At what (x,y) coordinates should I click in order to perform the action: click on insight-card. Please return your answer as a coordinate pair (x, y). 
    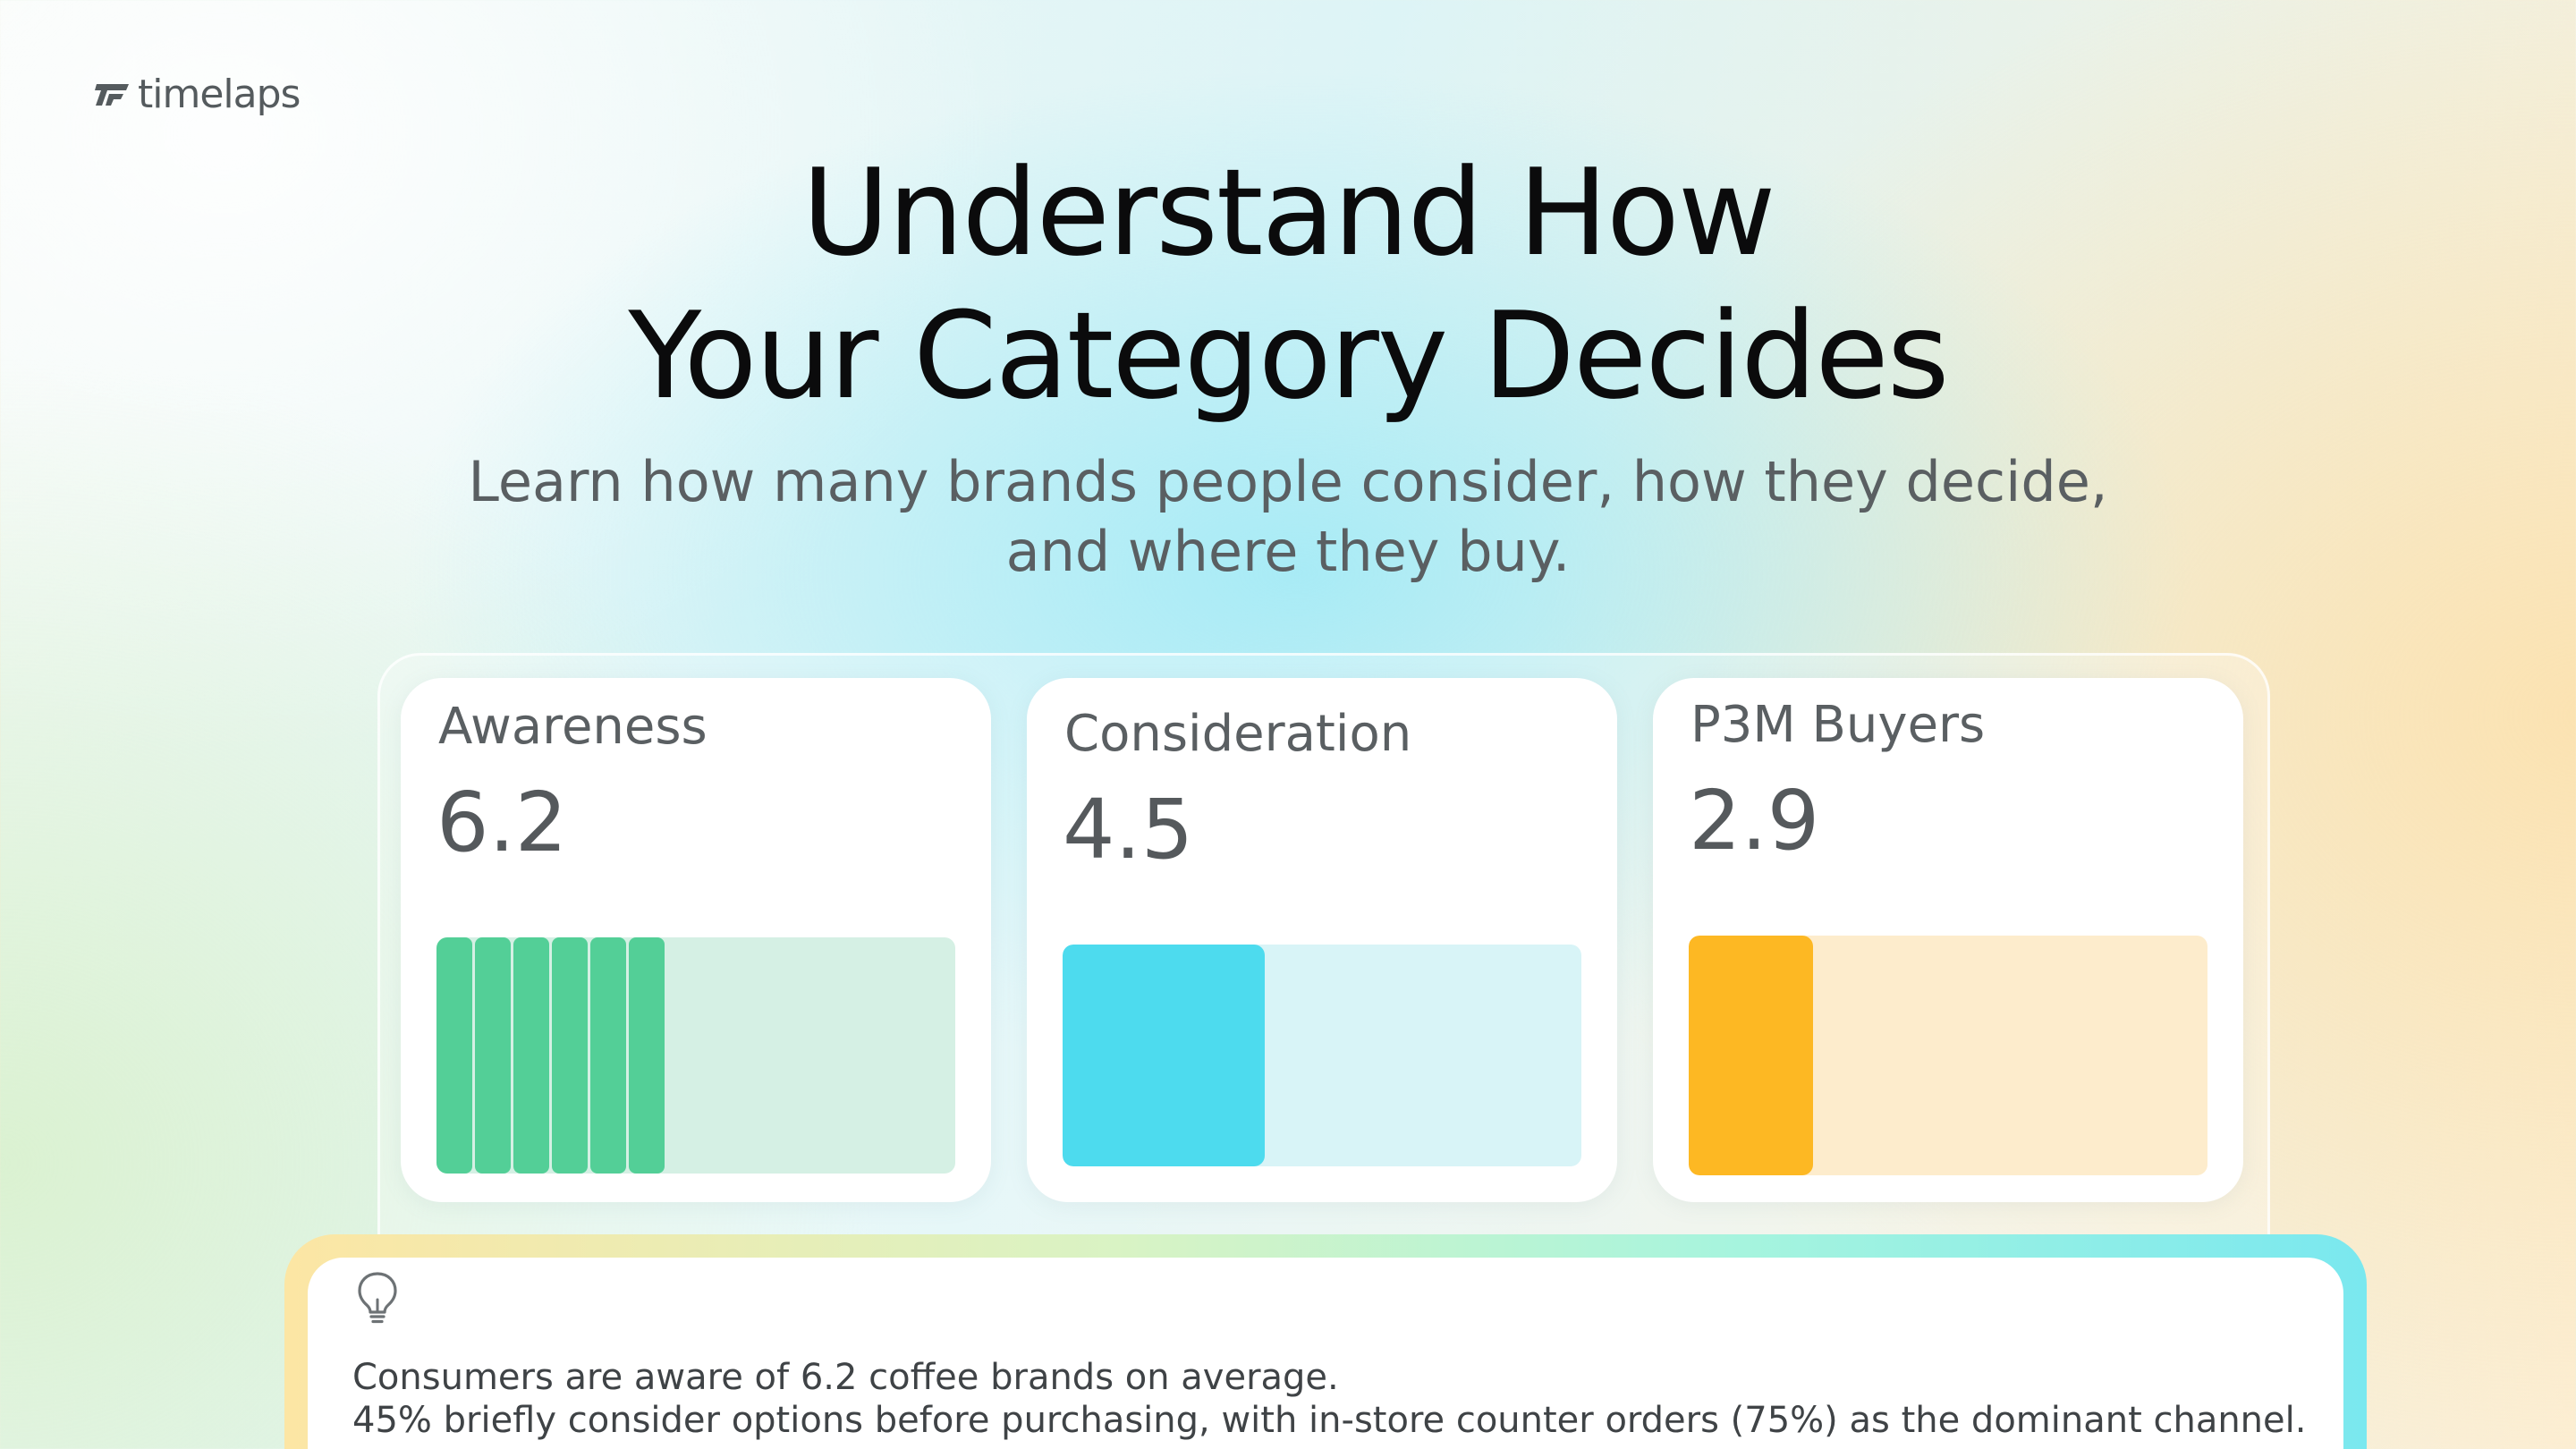
    Looking at the image, I should click on (1325, 1353).